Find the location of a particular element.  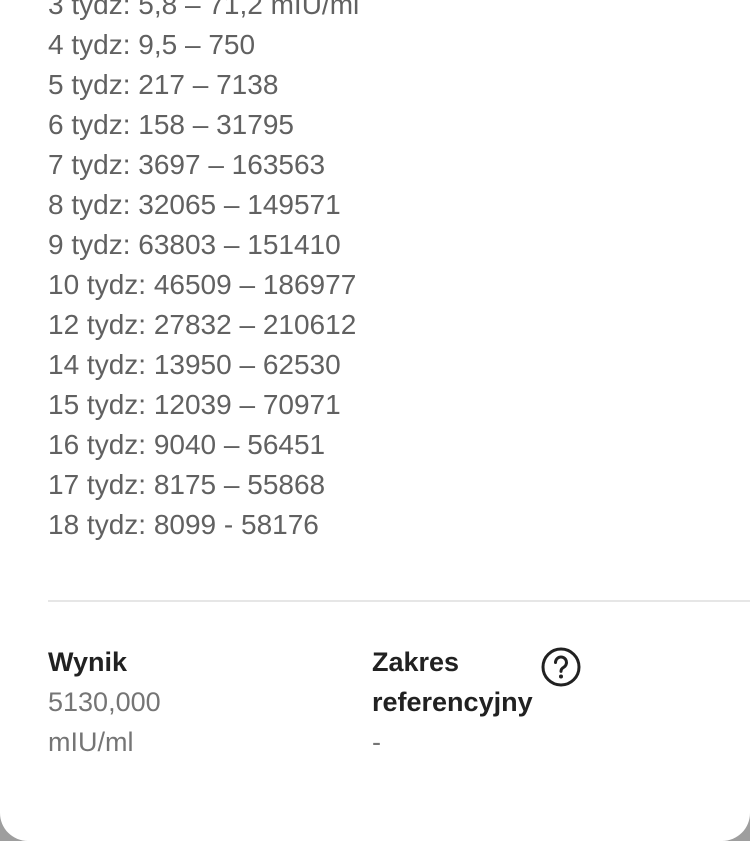

reference-column: Zakres referencyjny - is located at coordinates (460, 702).